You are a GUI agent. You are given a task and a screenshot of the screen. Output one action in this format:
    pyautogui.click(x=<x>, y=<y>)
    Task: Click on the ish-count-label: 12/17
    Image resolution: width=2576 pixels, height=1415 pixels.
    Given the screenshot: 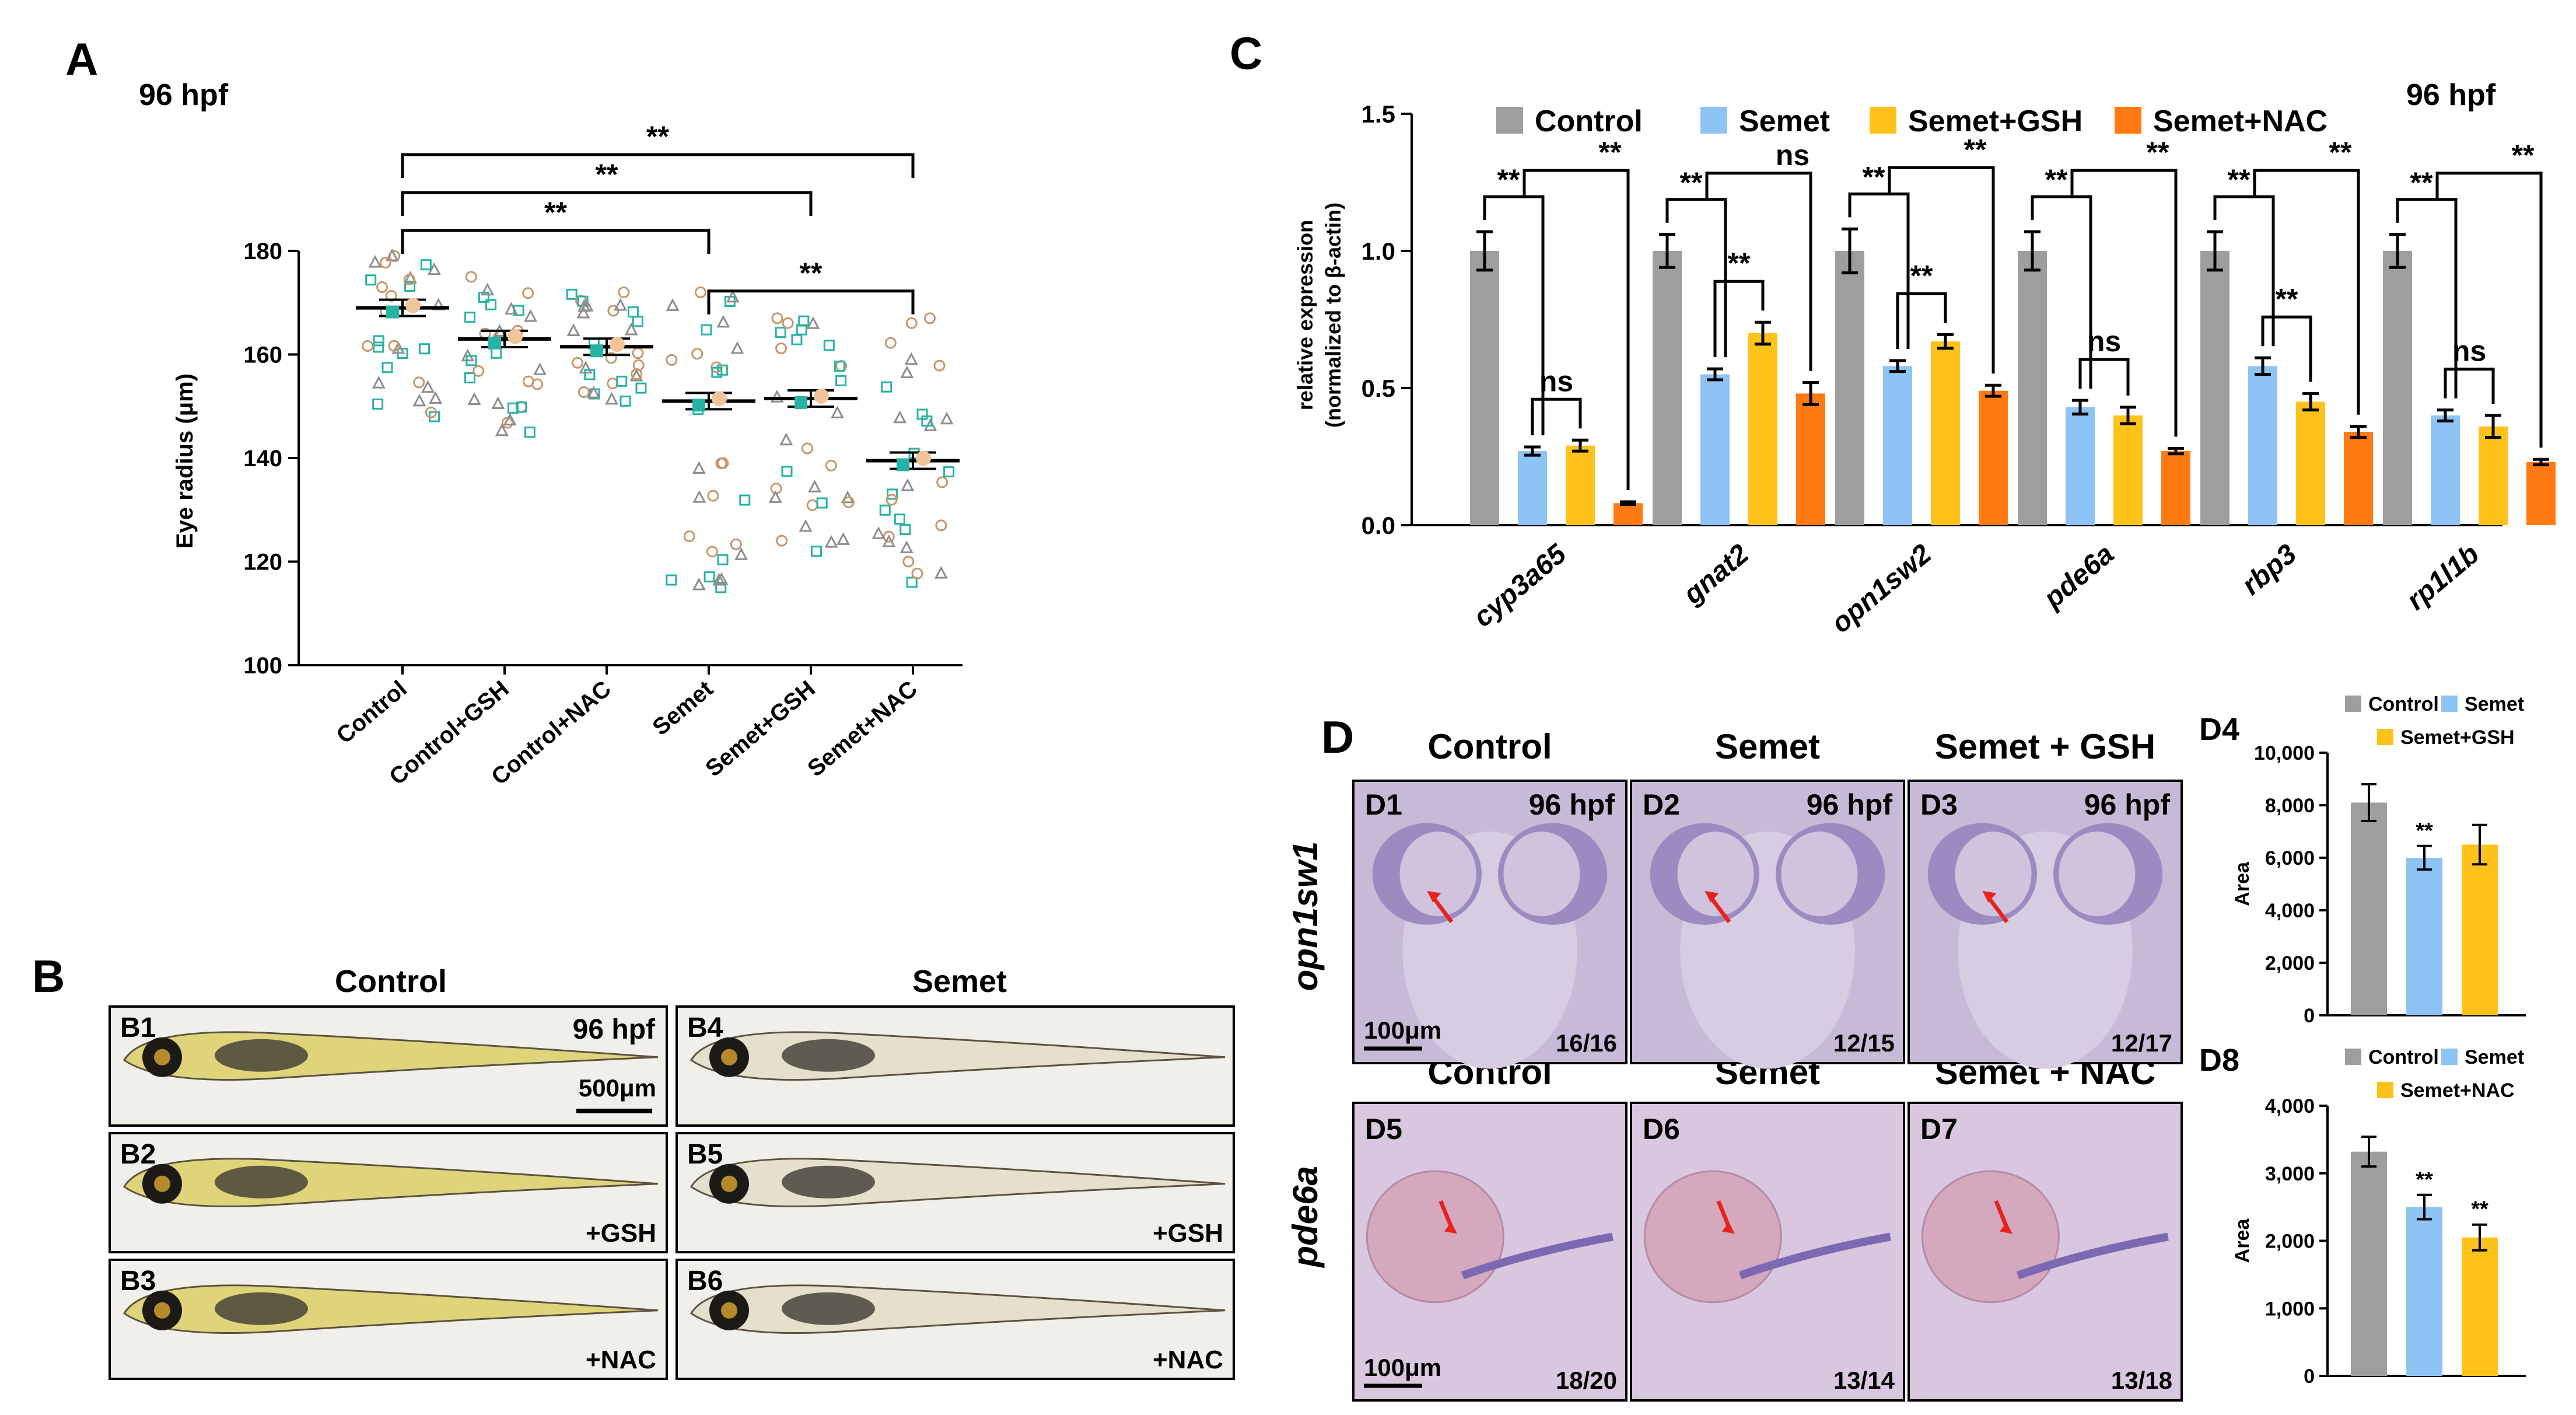 What is the action you would take?
    pyautogui.click(x=2141, y=1043)
    